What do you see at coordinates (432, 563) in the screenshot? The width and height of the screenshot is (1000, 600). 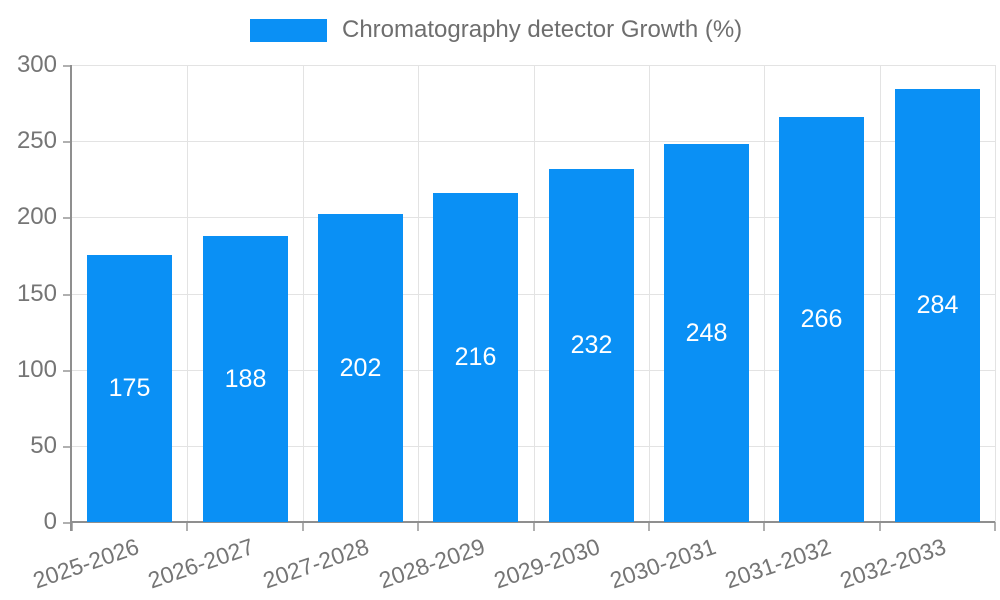 I see `x-axis-label: 2028-2029` at bounding box center [432, 563].